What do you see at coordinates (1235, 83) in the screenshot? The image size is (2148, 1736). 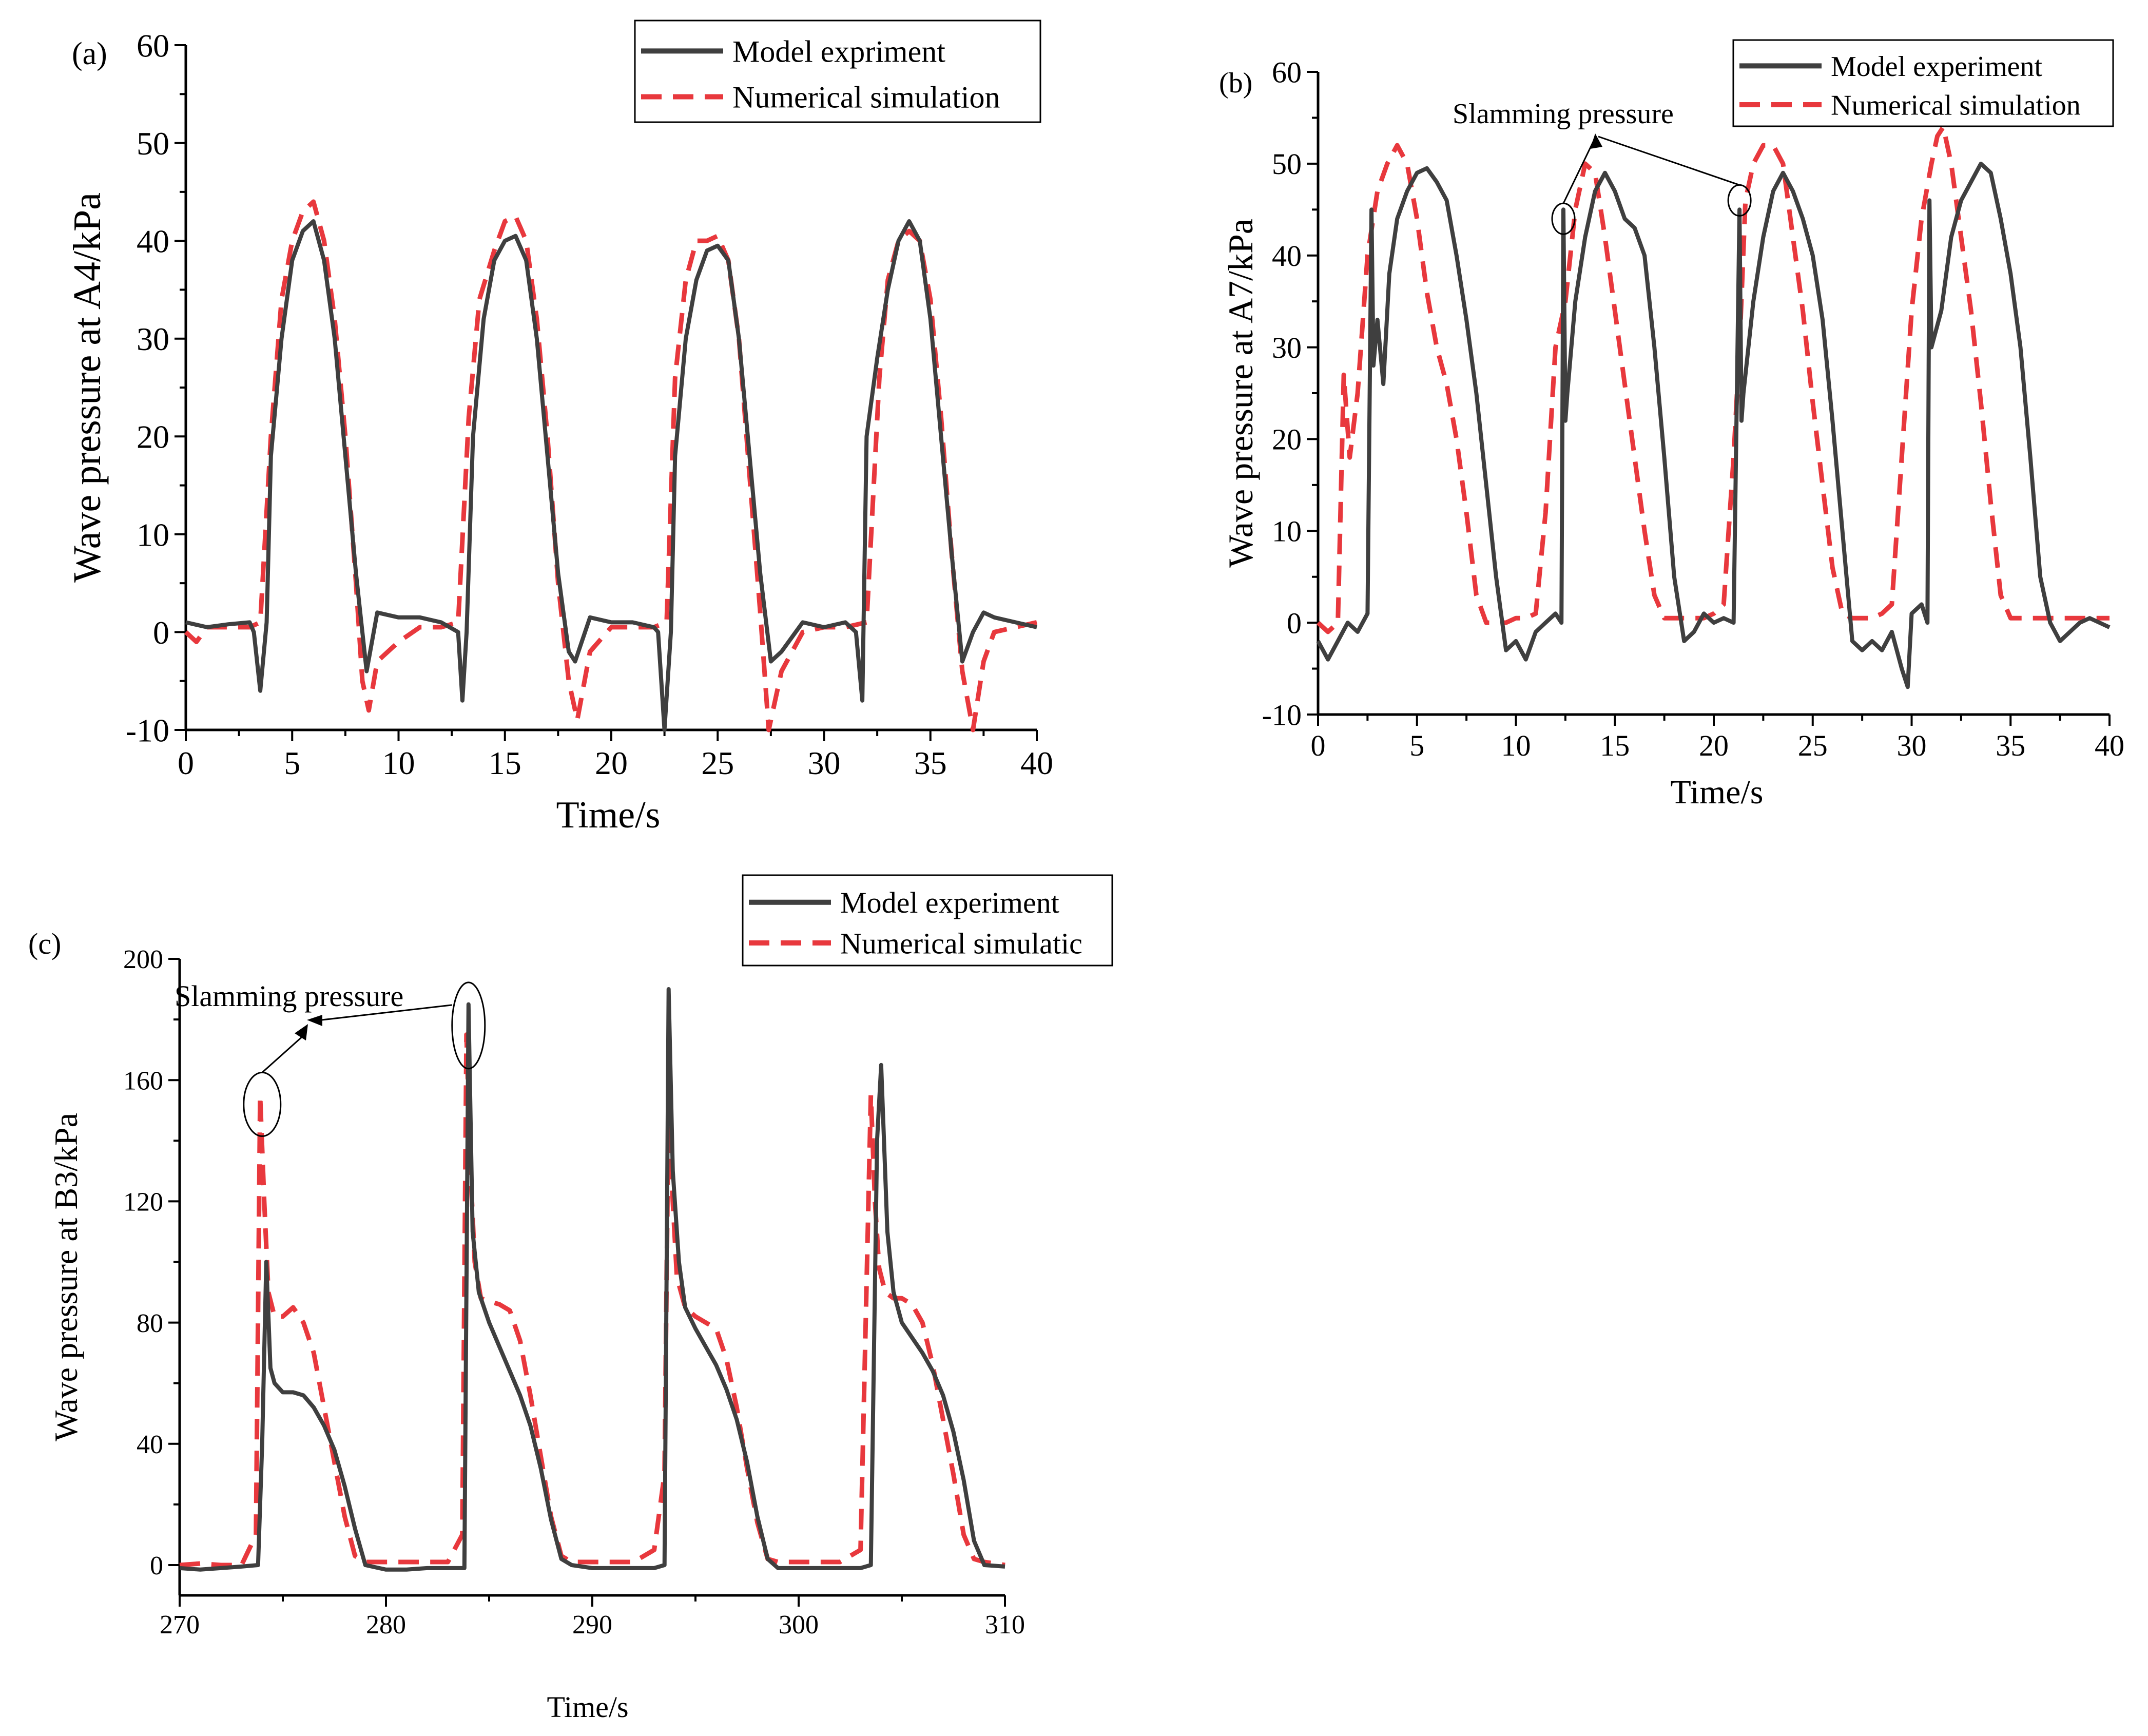 I see `panel-label: (b)` at bounding box center [1235, 83].